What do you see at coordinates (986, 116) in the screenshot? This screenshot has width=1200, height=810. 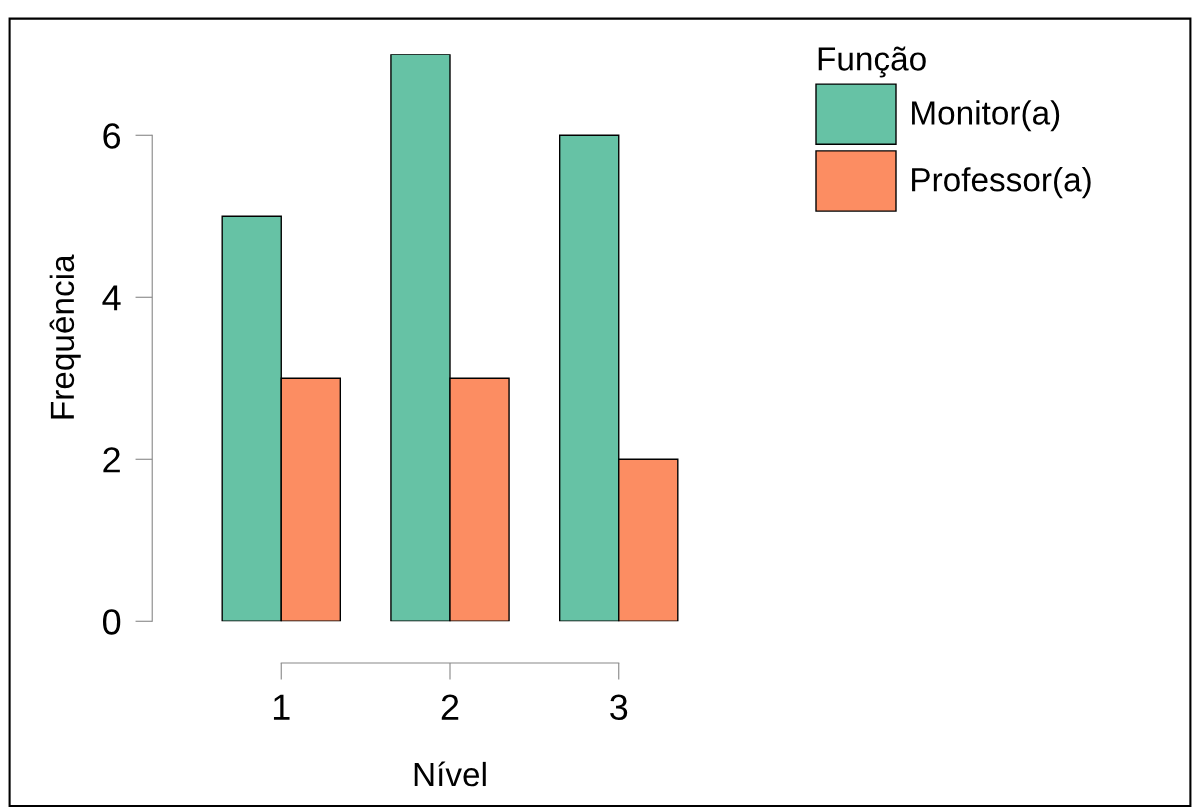 I see `legend-label: Monitor(a)` at bounding box center [986, 116].